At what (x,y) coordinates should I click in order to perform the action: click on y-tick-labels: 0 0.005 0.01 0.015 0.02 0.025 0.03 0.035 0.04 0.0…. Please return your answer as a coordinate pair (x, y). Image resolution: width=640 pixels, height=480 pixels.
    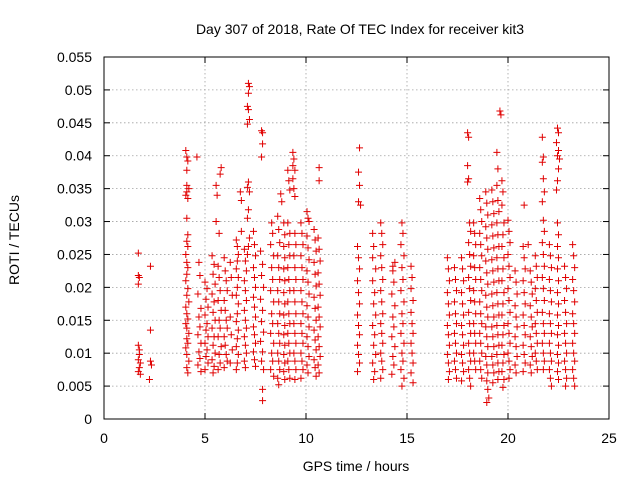
    Looking at the image, I should click on (74, 238).